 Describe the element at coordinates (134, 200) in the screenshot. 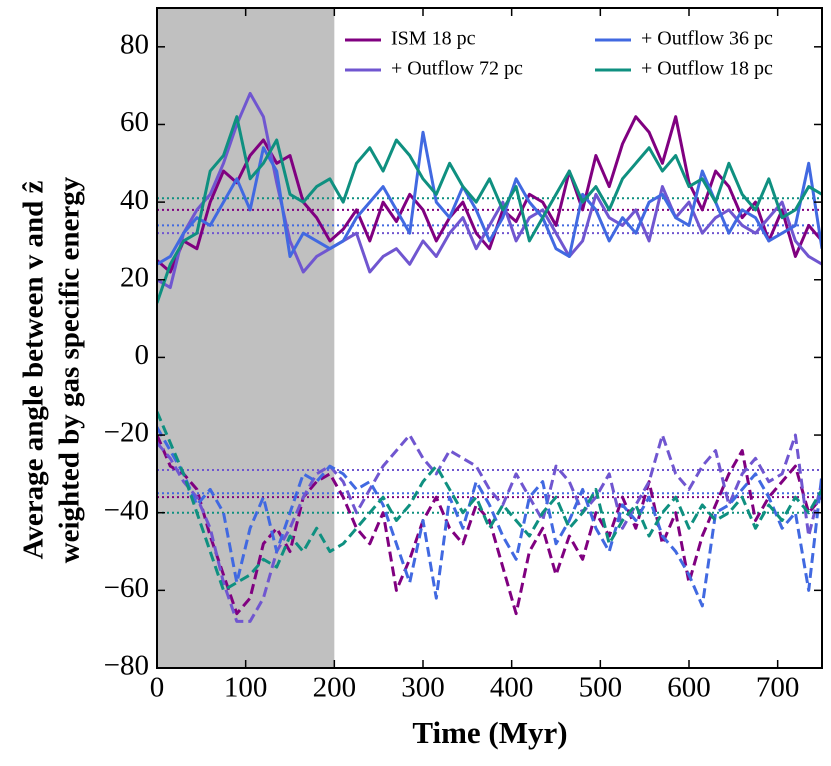

I see `y-tick-label: 40` at that location.